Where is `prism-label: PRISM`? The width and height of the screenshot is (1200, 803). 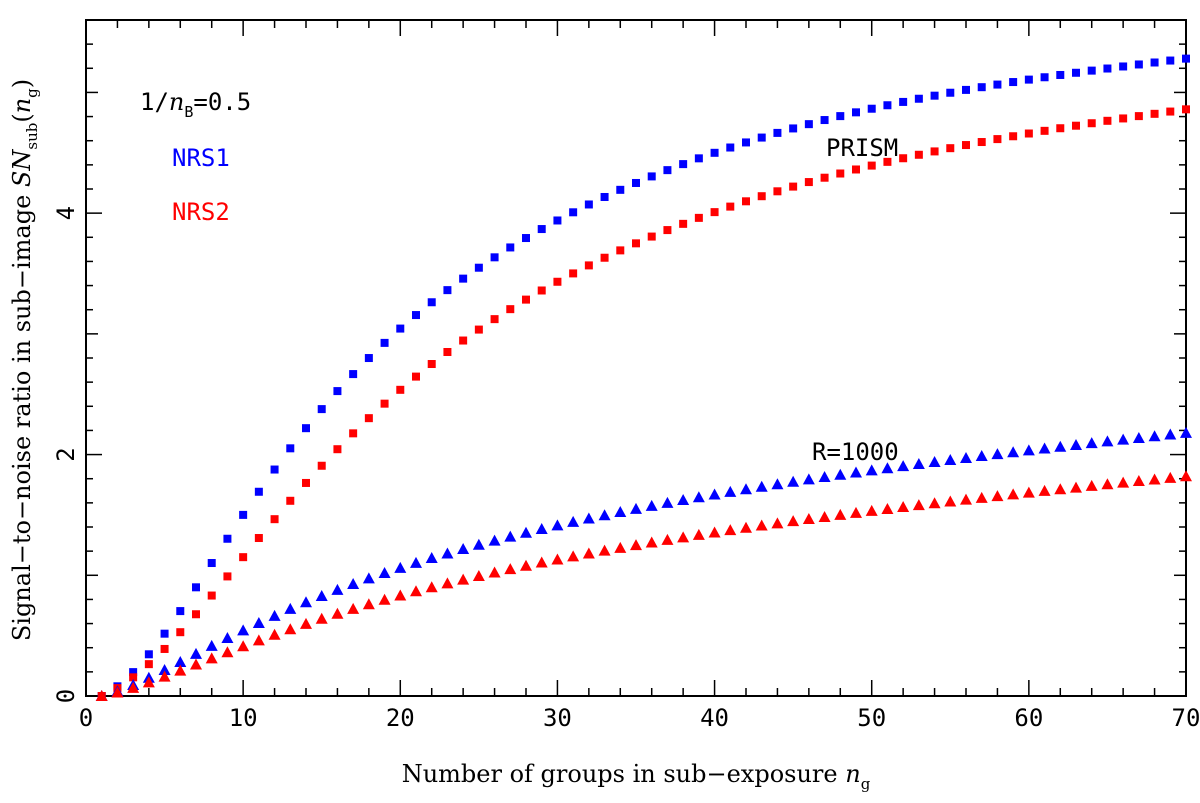
prism-label: PRISM is located at coordinates (862, 148).